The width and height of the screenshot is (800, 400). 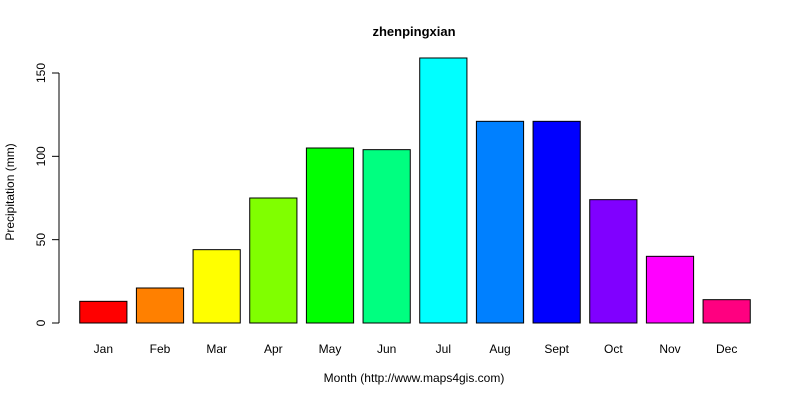 What do you see at coordinates (41, 240) in the screenshot?
I see `y-tick-label: 50` at bounding box center [41, 240].